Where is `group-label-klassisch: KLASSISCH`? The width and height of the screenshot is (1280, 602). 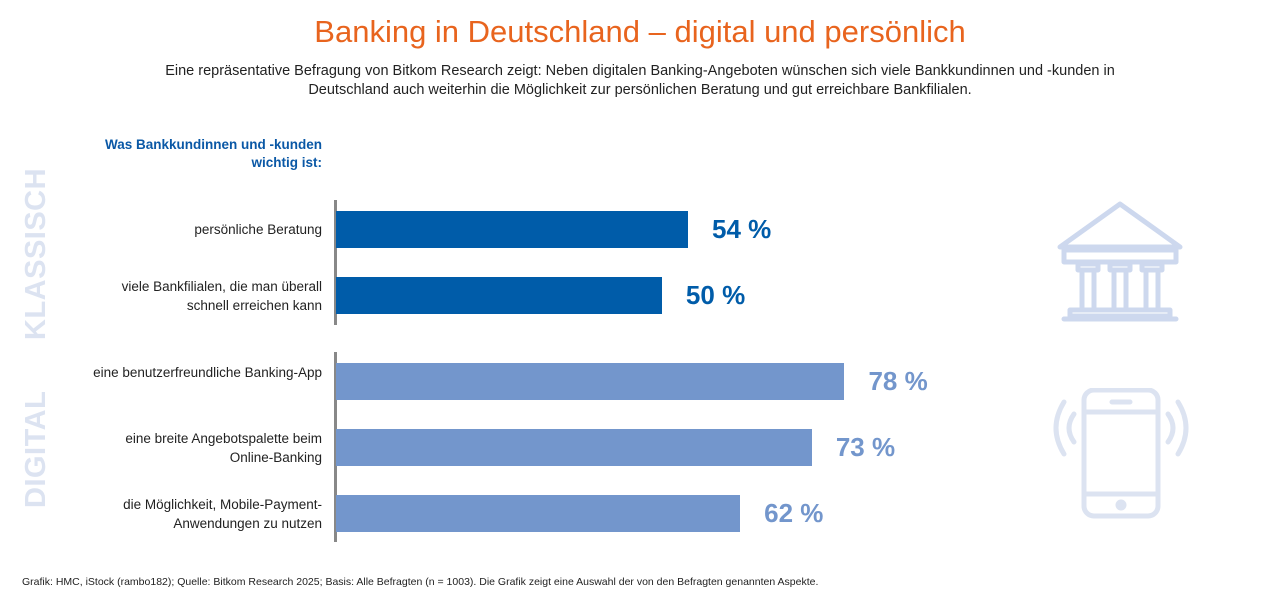
group-label-klassisch: KLASSISCH is located at coordinates (36, 253).